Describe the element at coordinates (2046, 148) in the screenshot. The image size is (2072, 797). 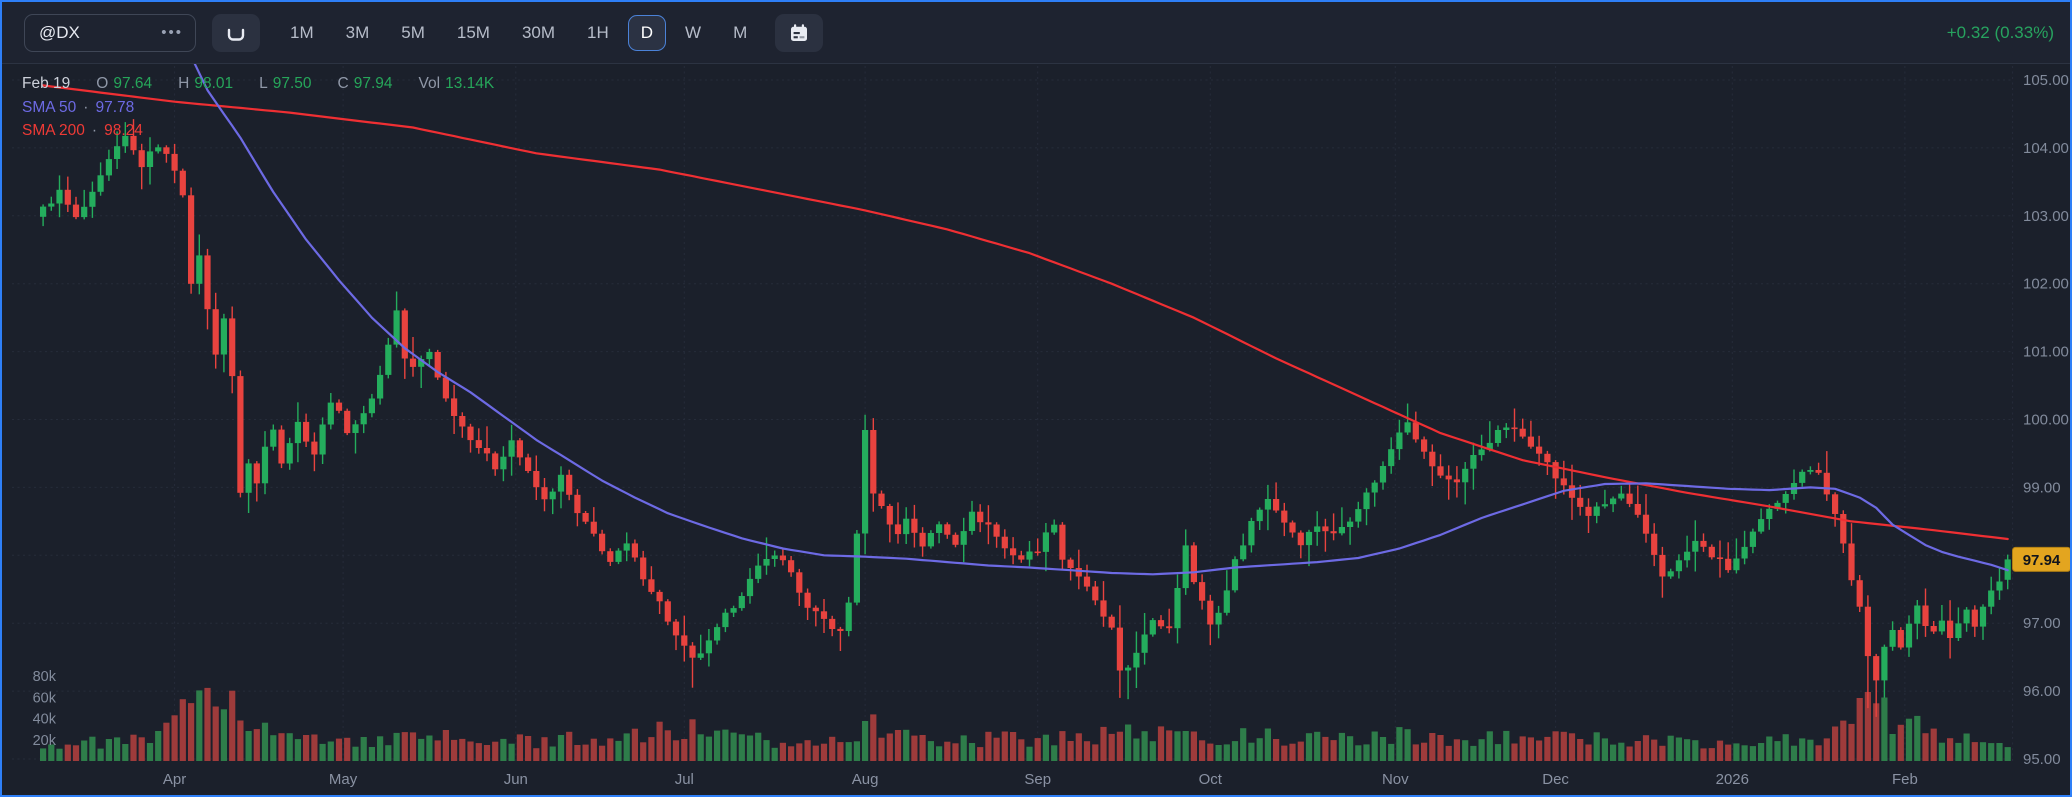
I see `y-axis-label: 104.00` at that location.